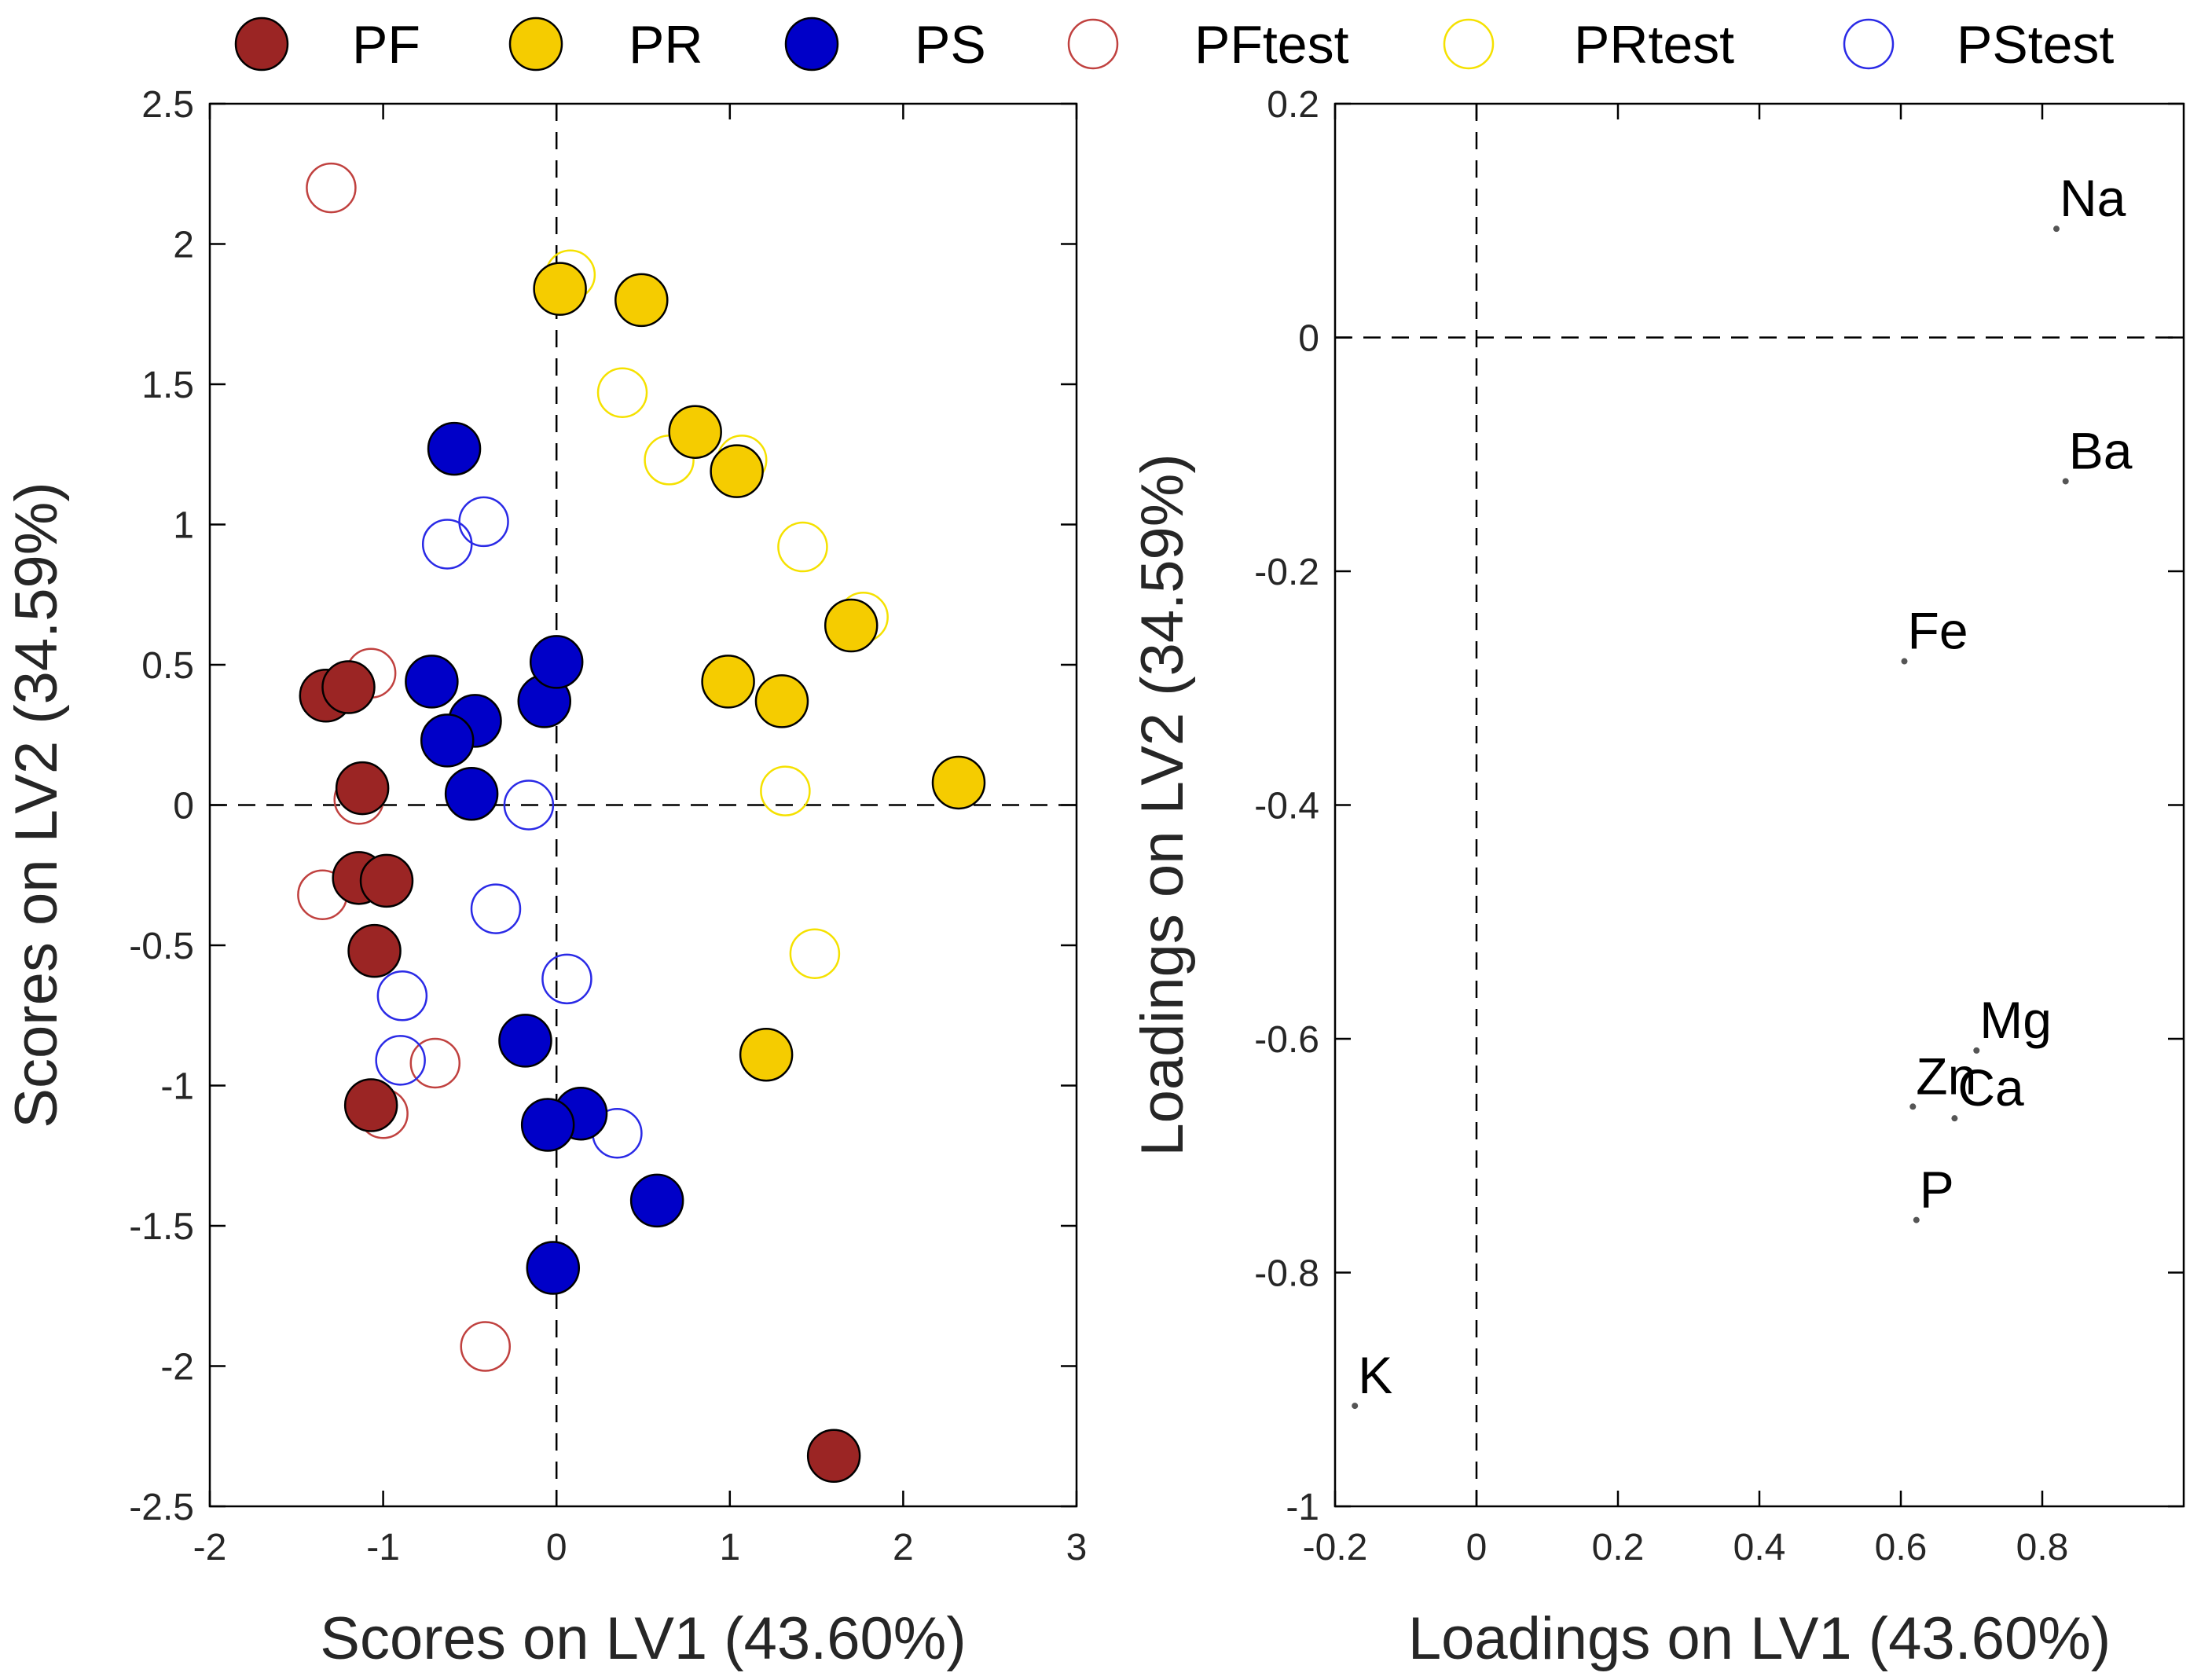  I want to click on loading-point-p, so click(1916, 1219).